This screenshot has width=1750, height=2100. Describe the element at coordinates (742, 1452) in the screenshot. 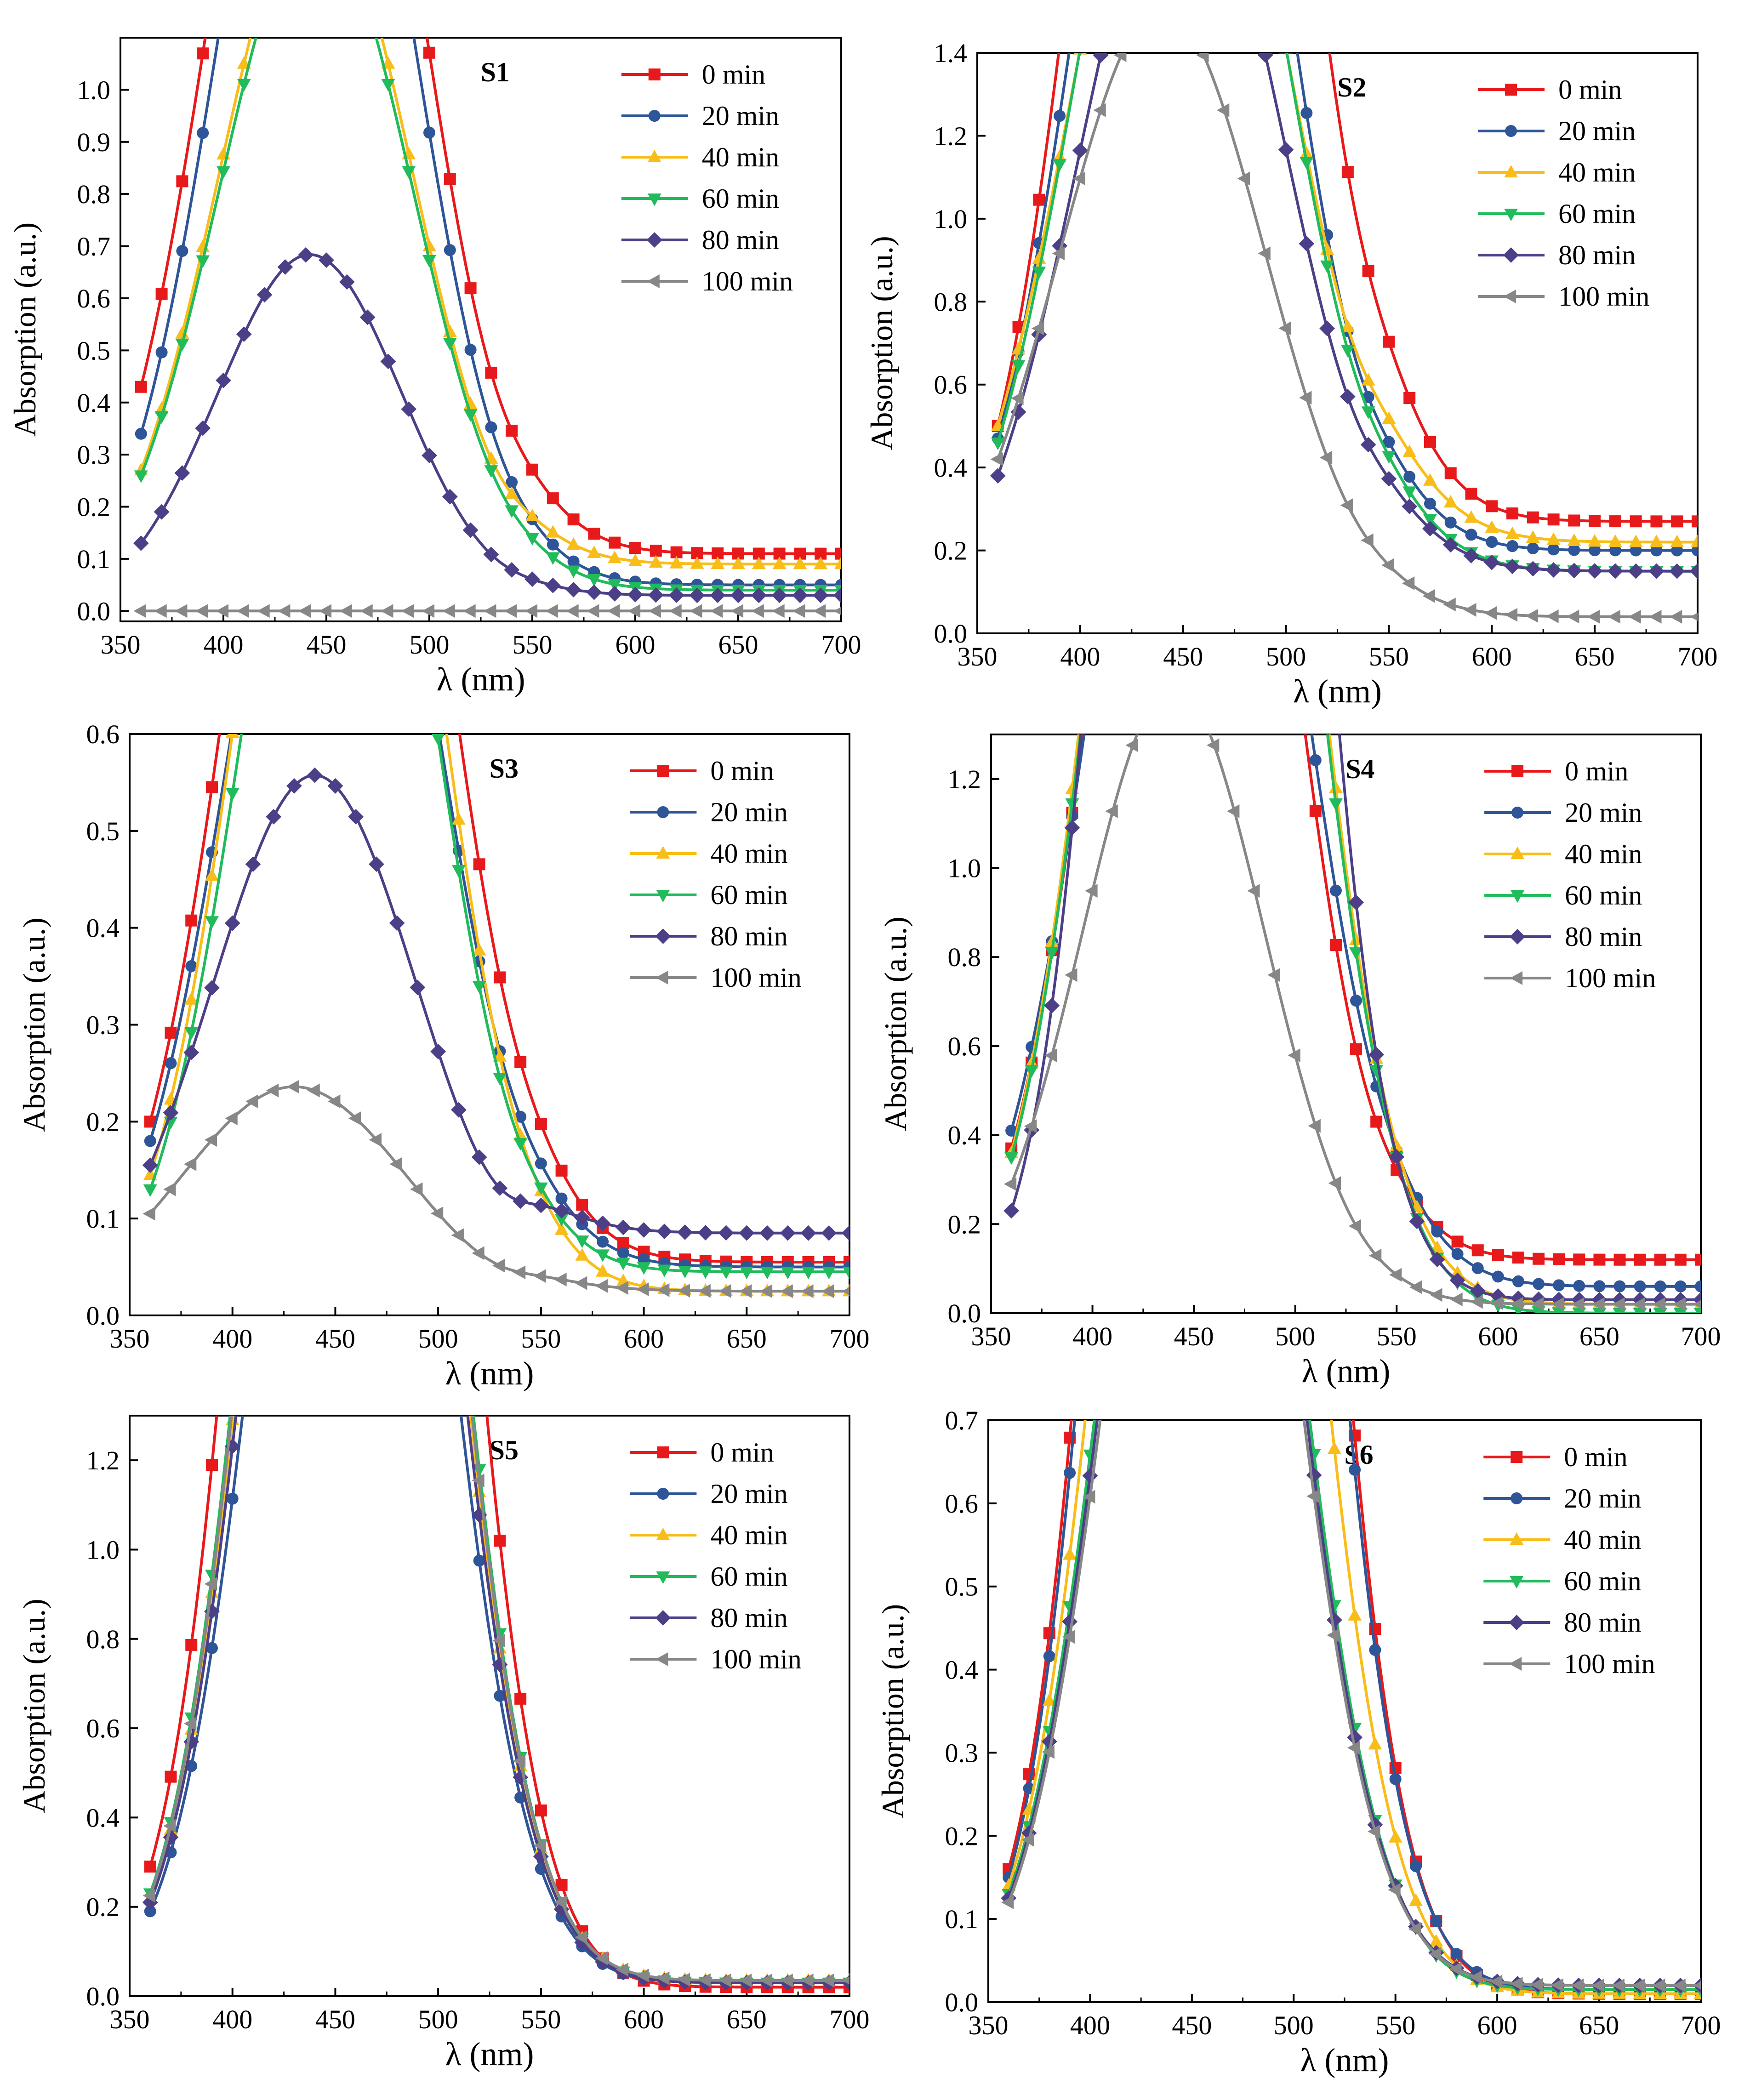

I see `legend-label: 0 min` at that location.